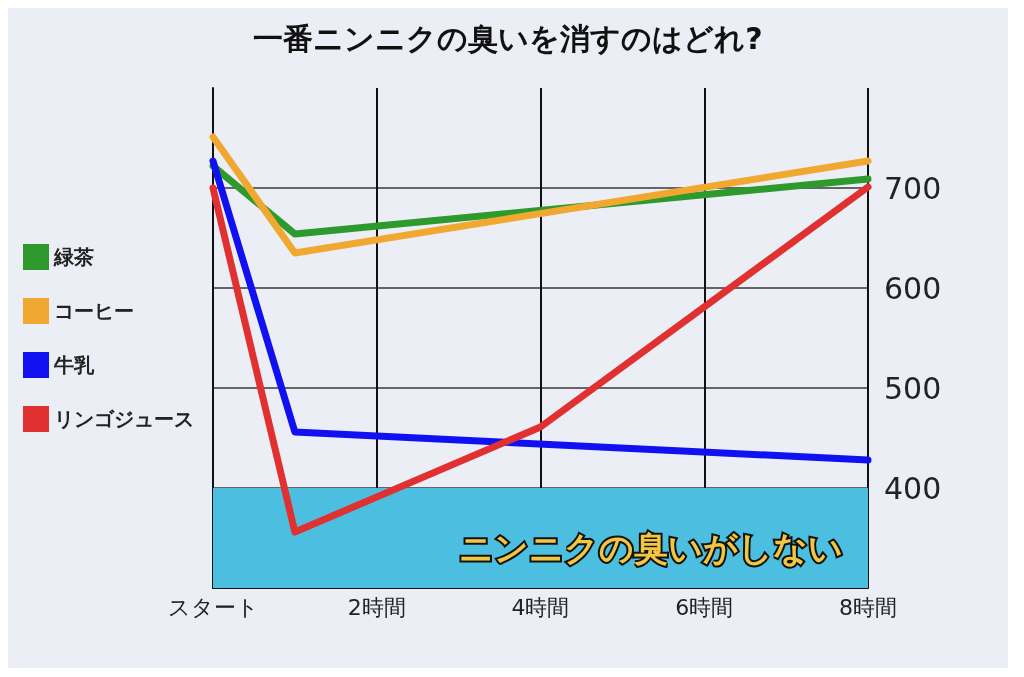 This screenshot has height=677, width=1024. Describe the element at coordinates (540, 607) in the screenshot. I see `x-tick-label: 4時間` at that location.